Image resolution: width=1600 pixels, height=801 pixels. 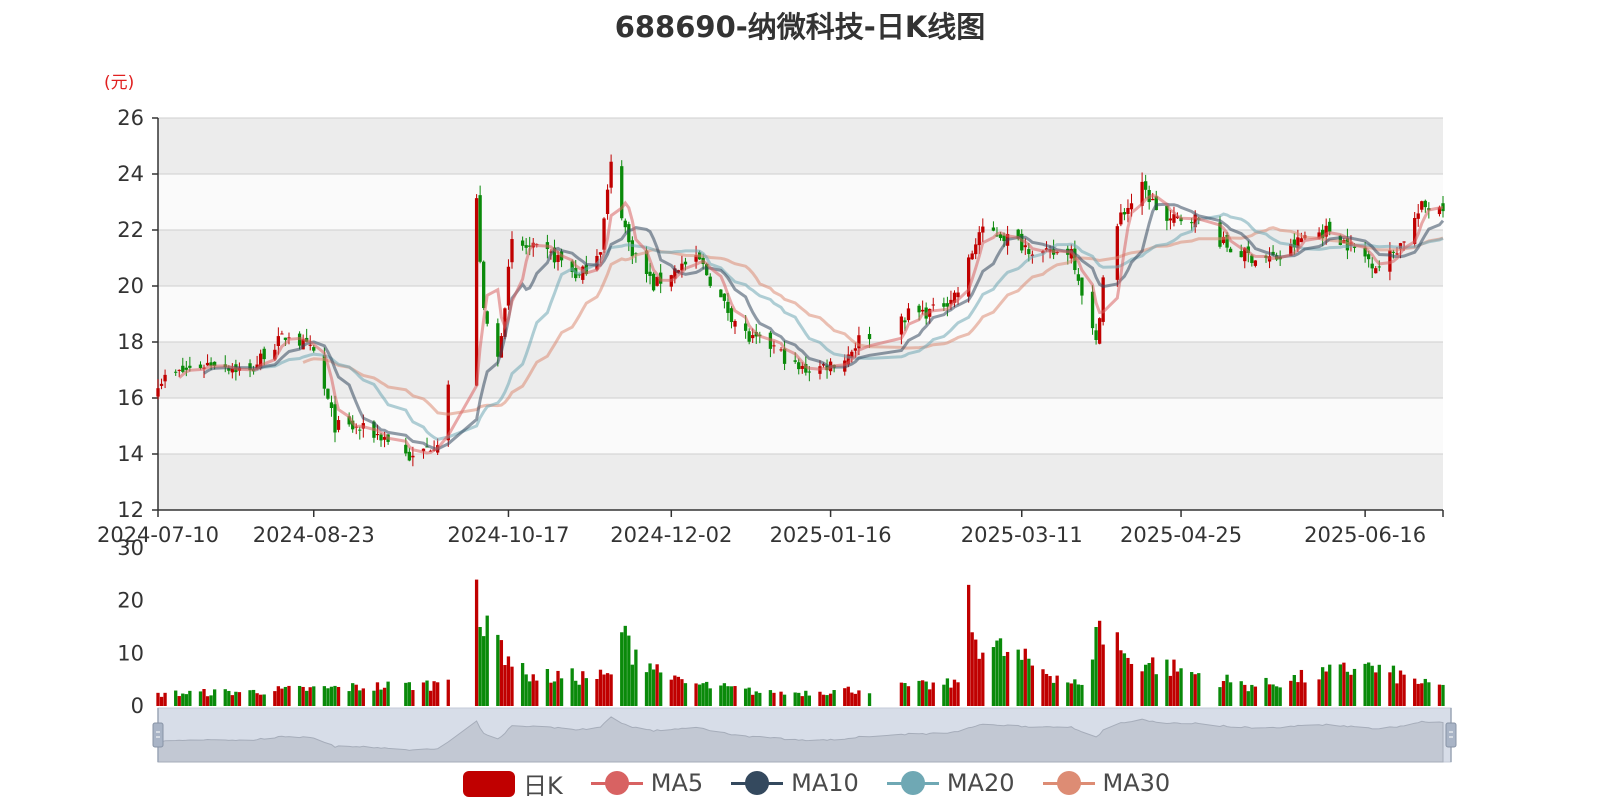 I want to click on x-tick-label: 2024-10-17, so click(x=508, y=535).